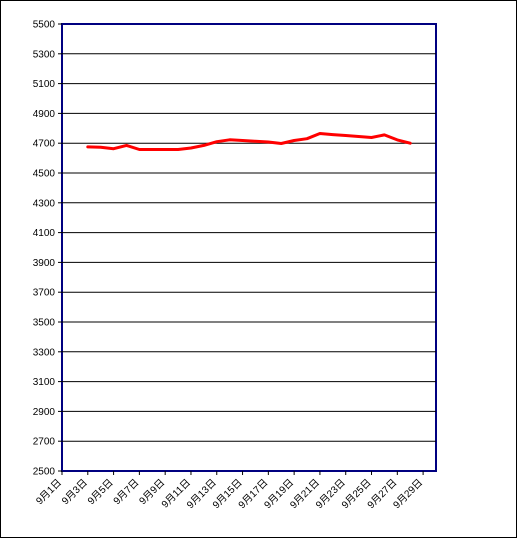 The image size is (517, 538). Describe the element at coordinates (44, 263) in the screenshot. I see `y-tick-label: 3900` at that location.